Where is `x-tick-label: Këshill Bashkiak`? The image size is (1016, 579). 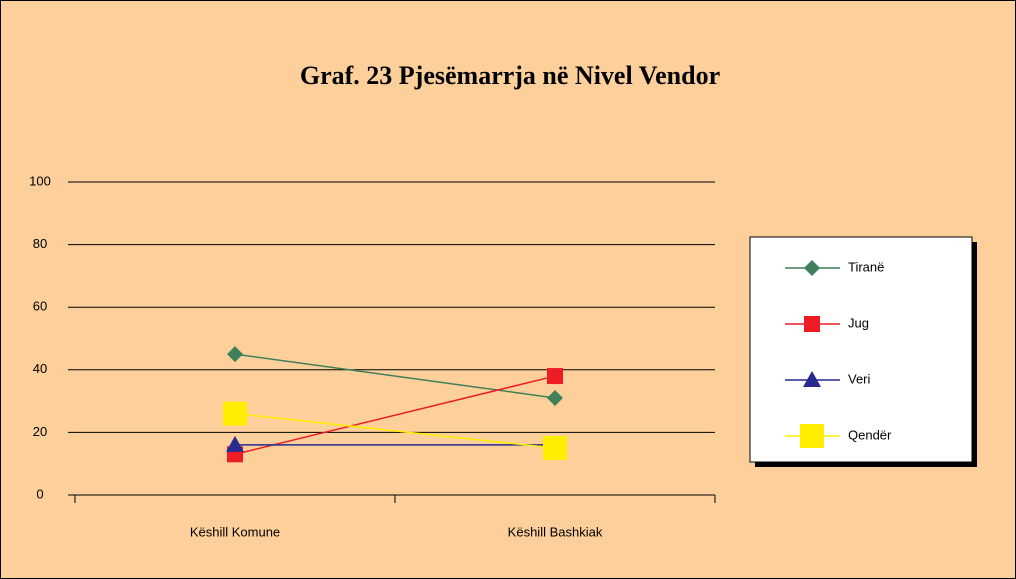
x-tick-label: Këshill Bashkiak is located at coordinates (555, 531).